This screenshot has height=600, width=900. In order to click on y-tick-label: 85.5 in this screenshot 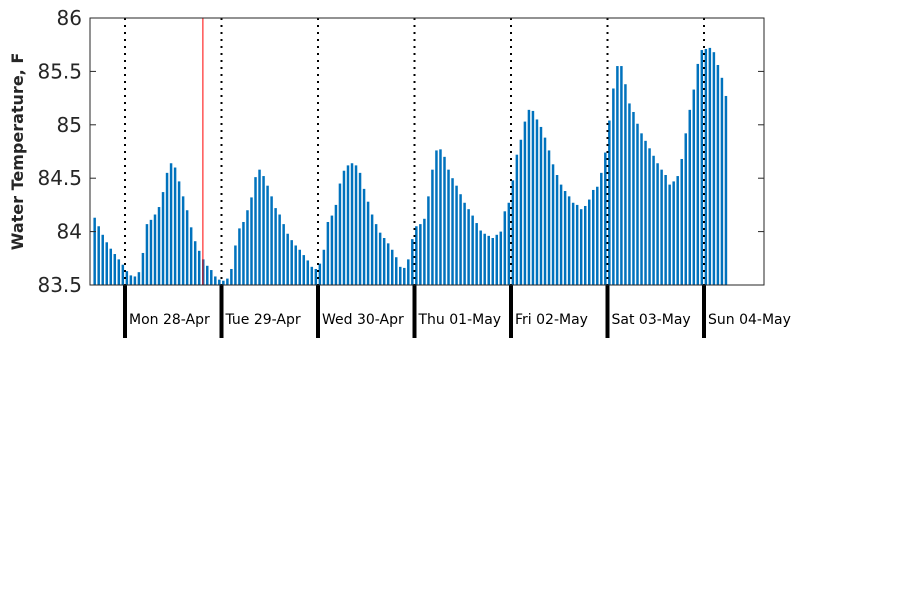, I will do `click(59, 71)`.